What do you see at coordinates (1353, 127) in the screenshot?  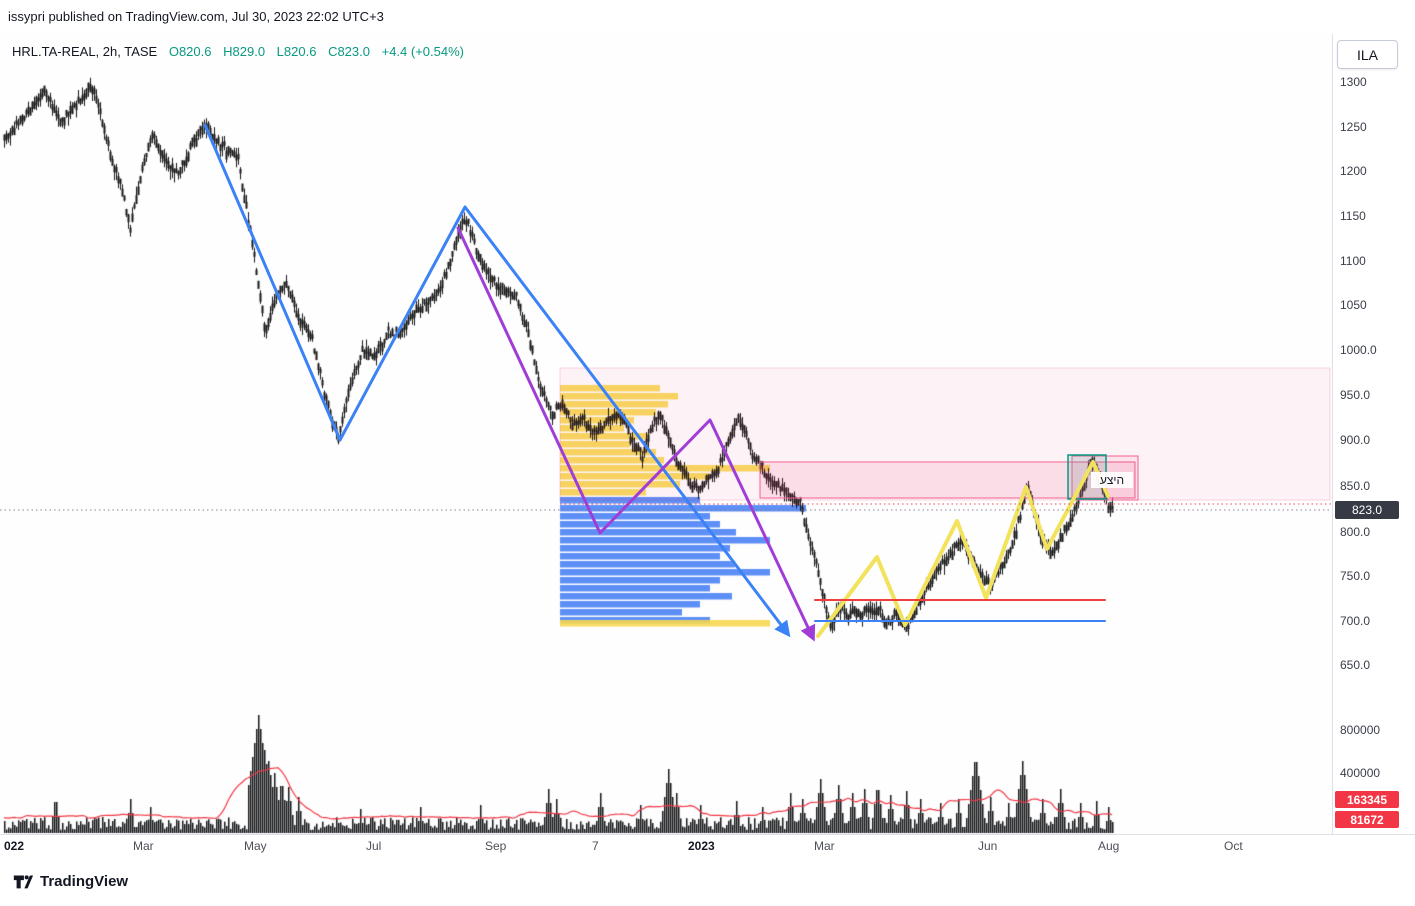 I see `price-label: 1250` at bounding box center [1353, 127].